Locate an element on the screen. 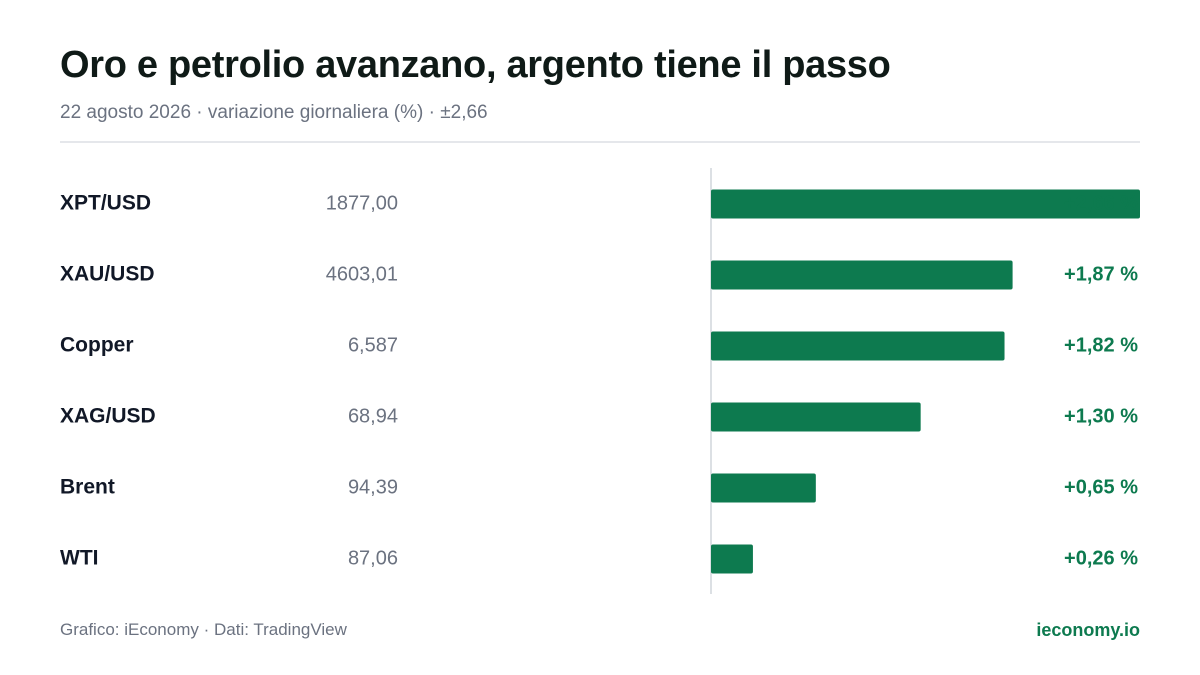  price-label: 1877,00 is located at coordinates (362, 203).